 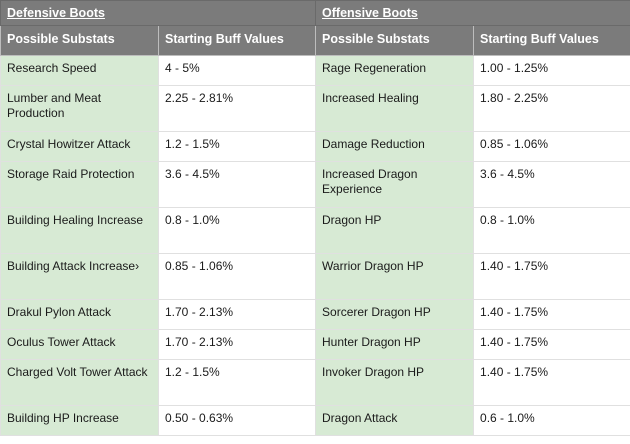 What do you see at coordinates (395, 146) in the screenshot?
I see `offensive-substat-cell: Damage Reduction` at bounding box center [395, 146].